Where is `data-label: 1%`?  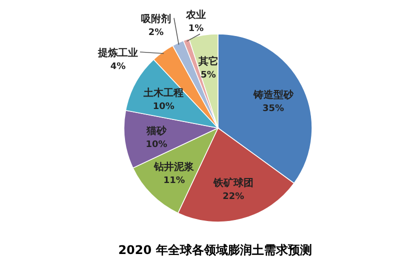 data-label: 1% is located at coordinates (196, 29).